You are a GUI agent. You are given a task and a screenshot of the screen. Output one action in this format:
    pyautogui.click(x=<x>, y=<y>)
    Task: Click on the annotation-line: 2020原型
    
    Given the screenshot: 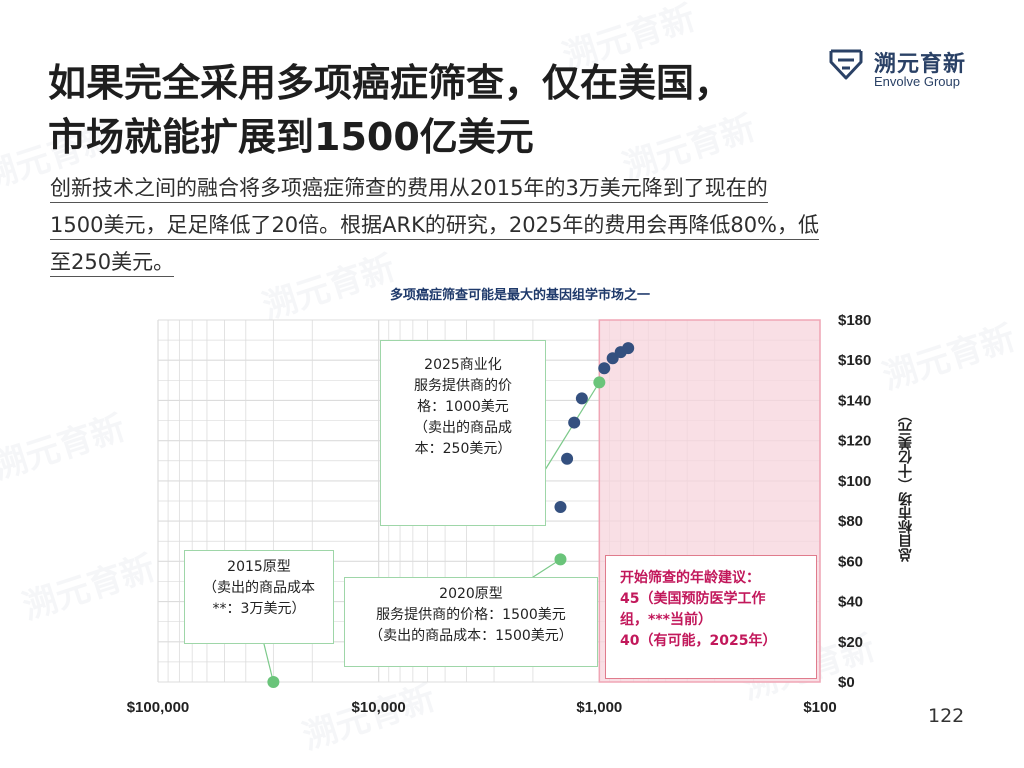 What is the action you would take?
    pyautogui.click(x=471, y=594)
    